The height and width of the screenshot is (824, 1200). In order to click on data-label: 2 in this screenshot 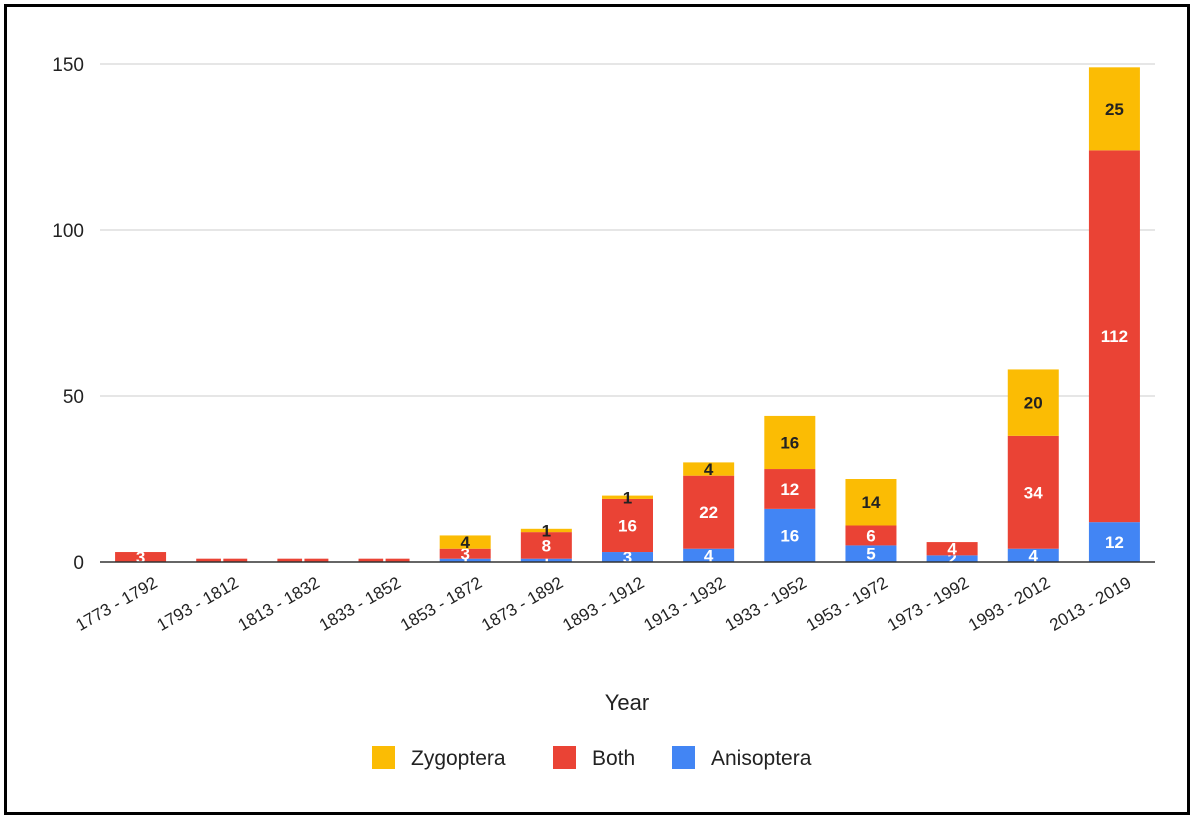, I will do `click(951, 559)`.